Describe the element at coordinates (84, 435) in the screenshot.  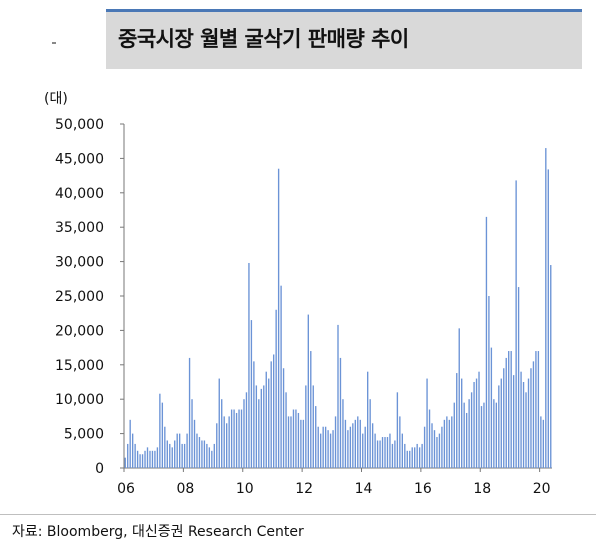
I see `y-tick-label: 5,000` at that location.